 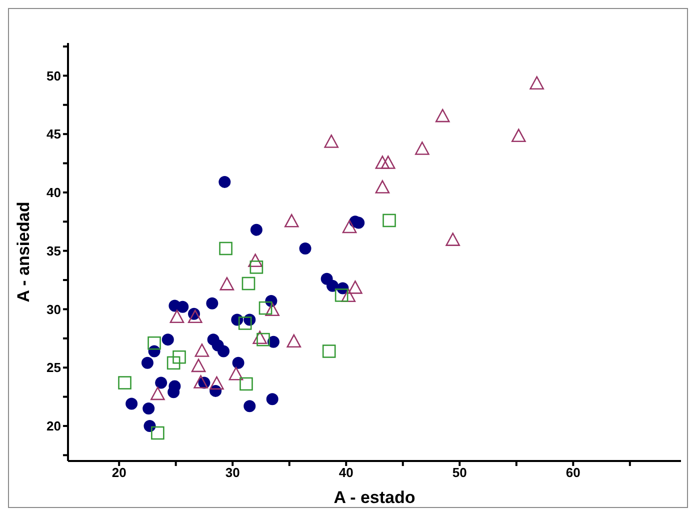 I want to click on y-tick-label: 45, so click(x=53, y=134).